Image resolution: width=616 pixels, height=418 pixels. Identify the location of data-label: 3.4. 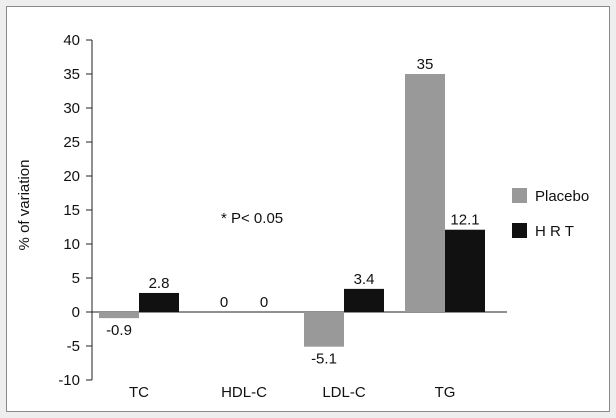
(364, 279).